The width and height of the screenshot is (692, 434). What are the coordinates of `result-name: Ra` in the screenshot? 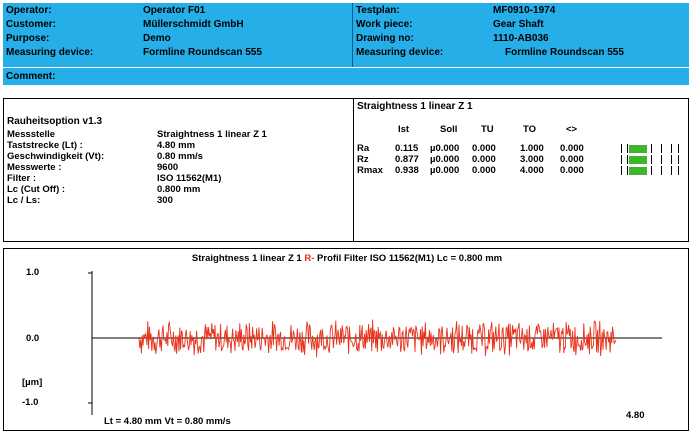 It's located at (363, 148).